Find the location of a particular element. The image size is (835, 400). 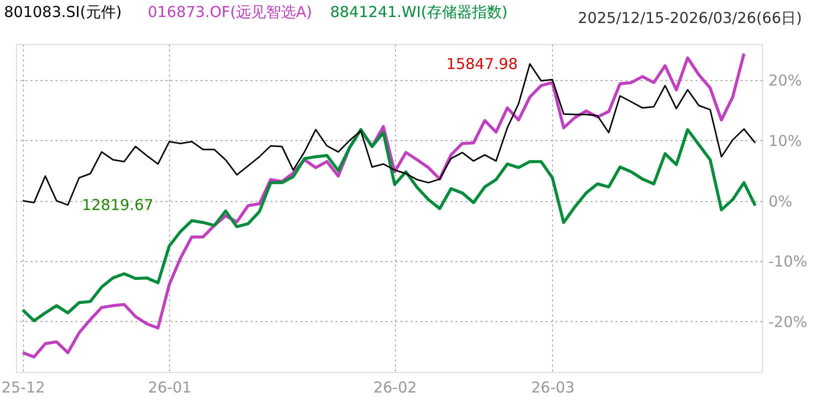

annotation: 12819.67 is located at coordinates (118, 205).